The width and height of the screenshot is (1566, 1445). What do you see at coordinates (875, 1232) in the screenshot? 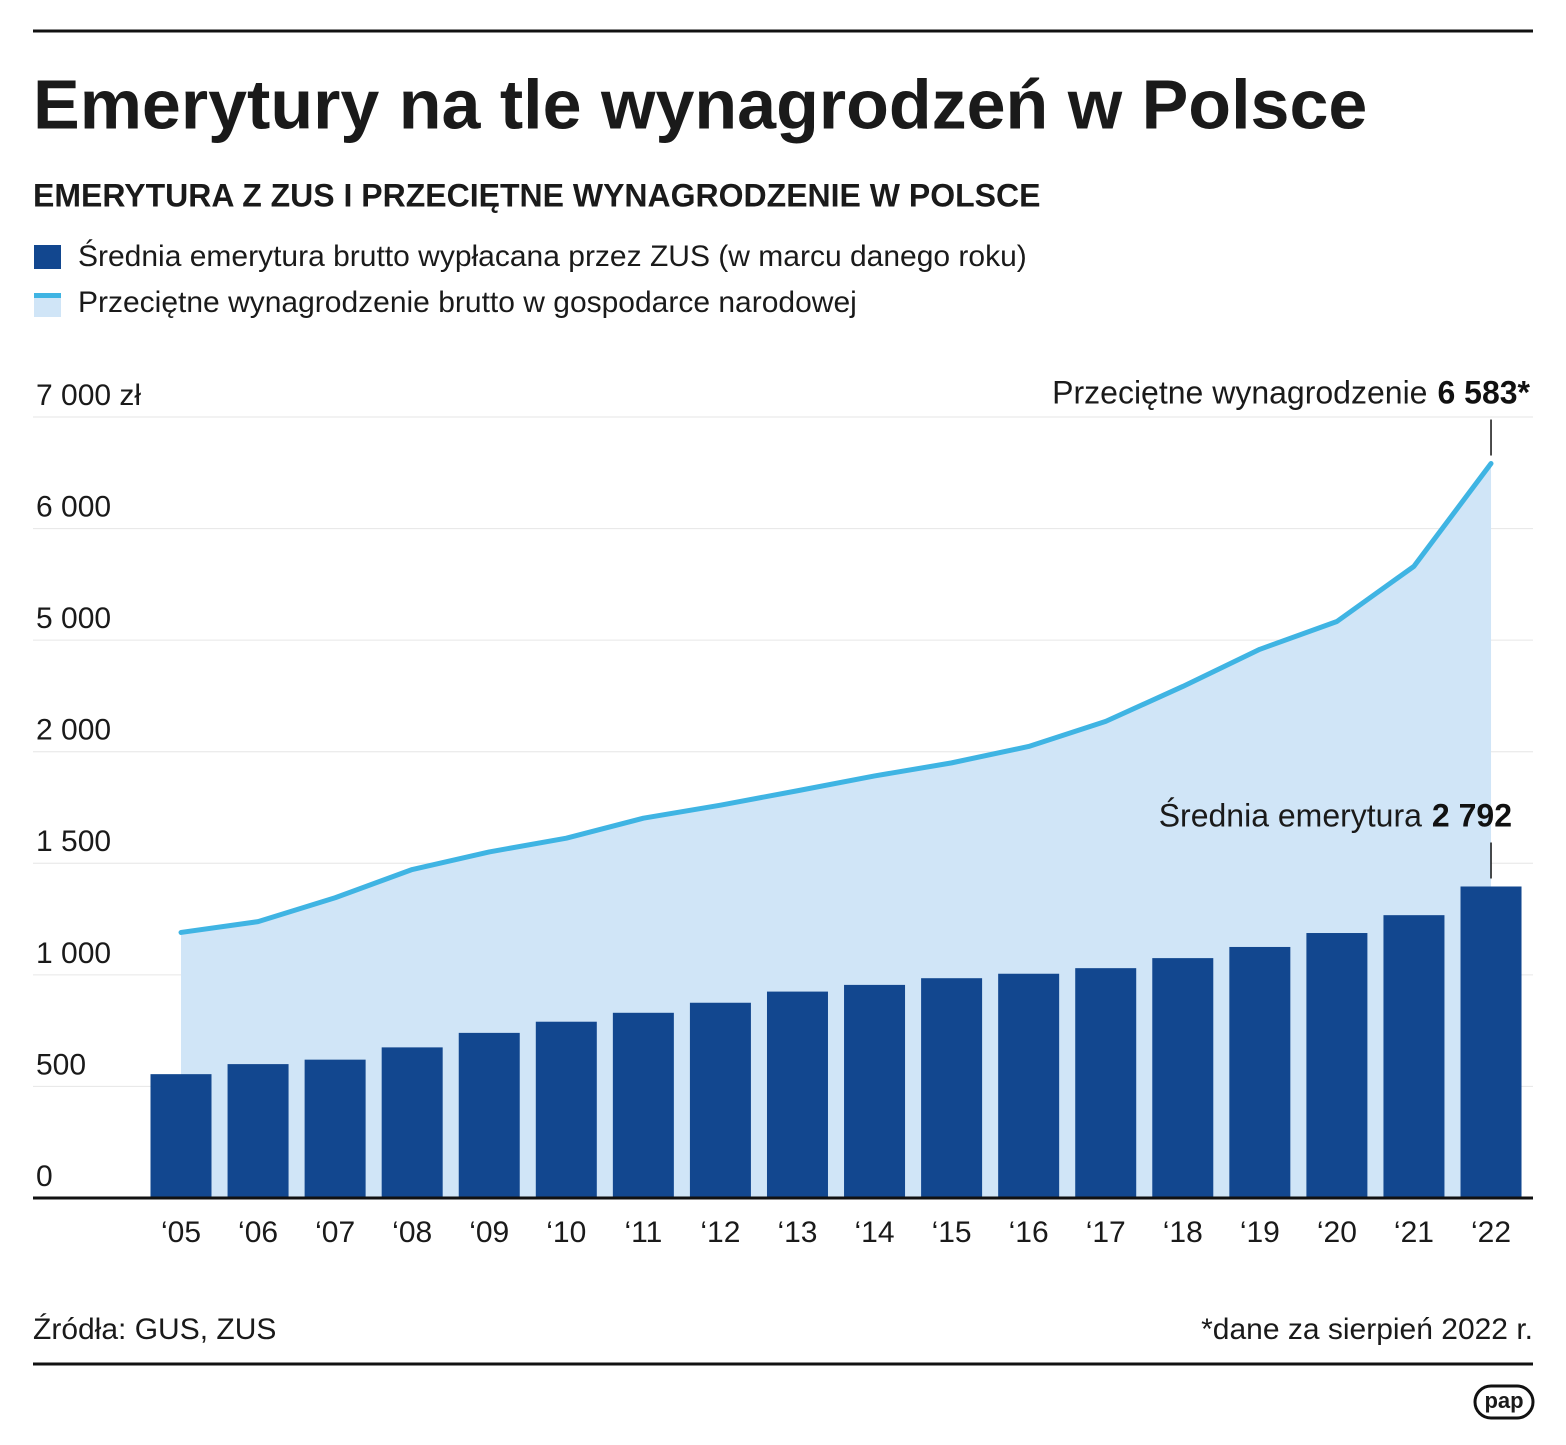
I see `x-tick-label: ‘14` at bounding box center [875, 1232].